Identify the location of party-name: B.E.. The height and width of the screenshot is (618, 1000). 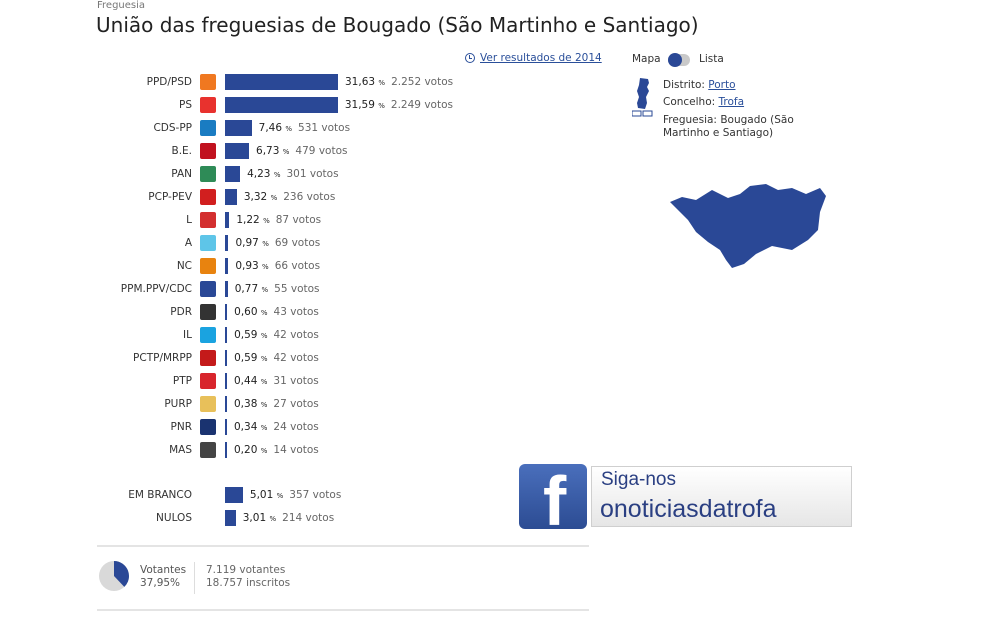
(181, 151).